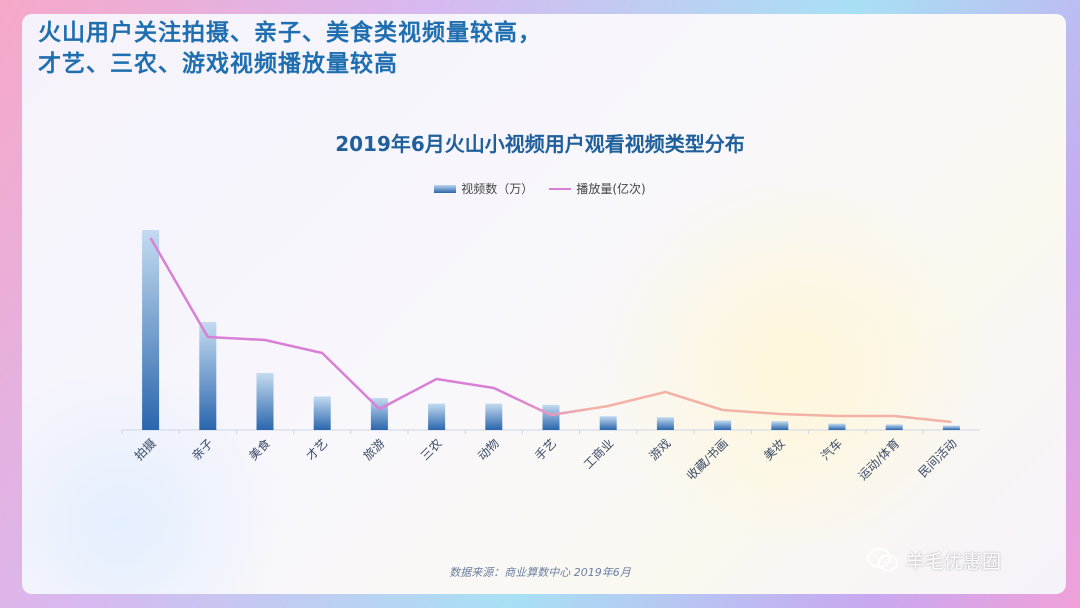 This screenshot has height=608, width=1080. What do you see at coordinates (431, 449) in the screenshot?
I see `x-tick-label-6: 三农` at bounding box center [431, 449].